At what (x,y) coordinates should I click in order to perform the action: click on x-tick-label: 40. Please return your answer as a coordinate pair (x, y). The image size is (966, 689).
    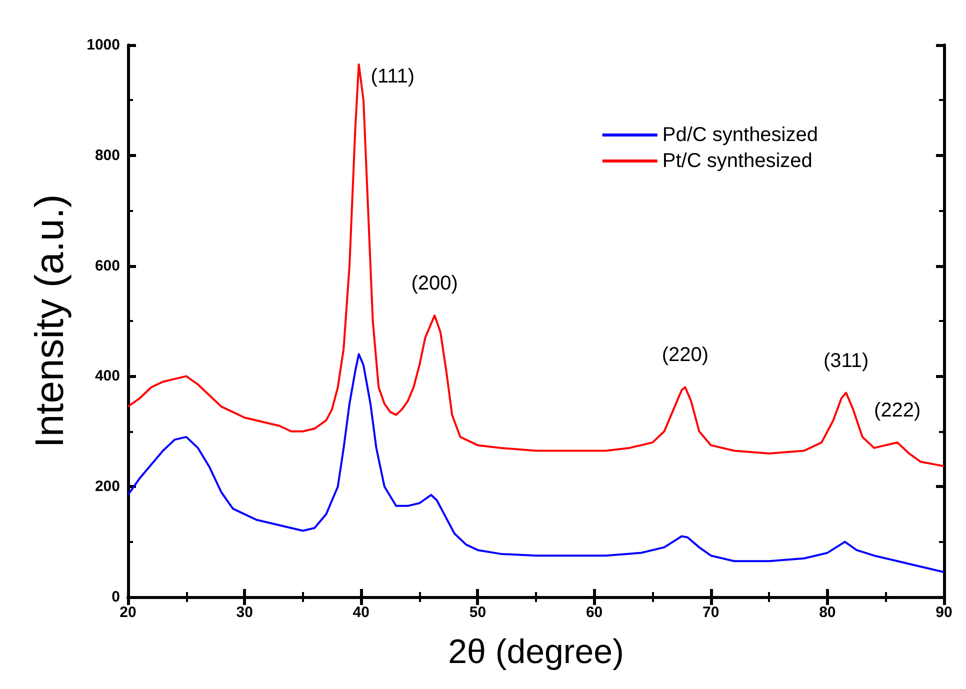
    Looking at the image, I should click on (361, 612).